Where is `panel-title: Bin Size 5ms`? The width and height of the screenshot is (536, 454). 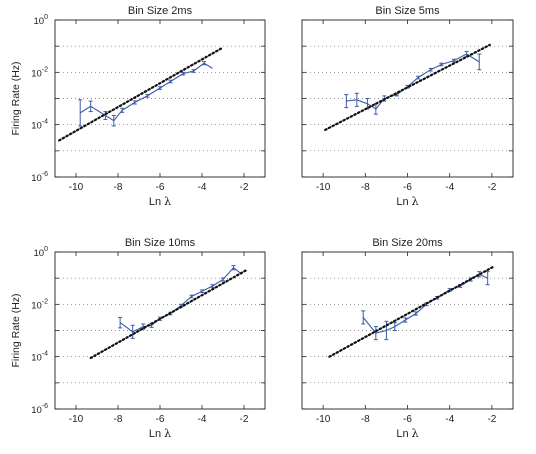 panel-title: Bin Size 5ms is located at coordinates (407, 11).